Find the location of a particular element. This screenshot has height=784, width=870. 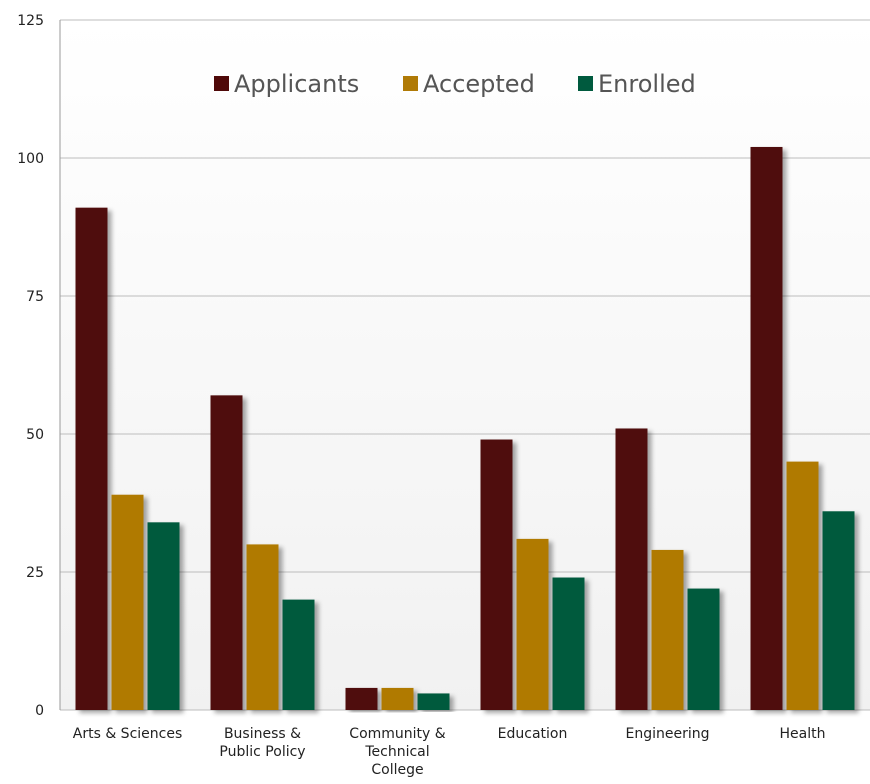

x-category-label-line: College is located at coordinates (397, 770).